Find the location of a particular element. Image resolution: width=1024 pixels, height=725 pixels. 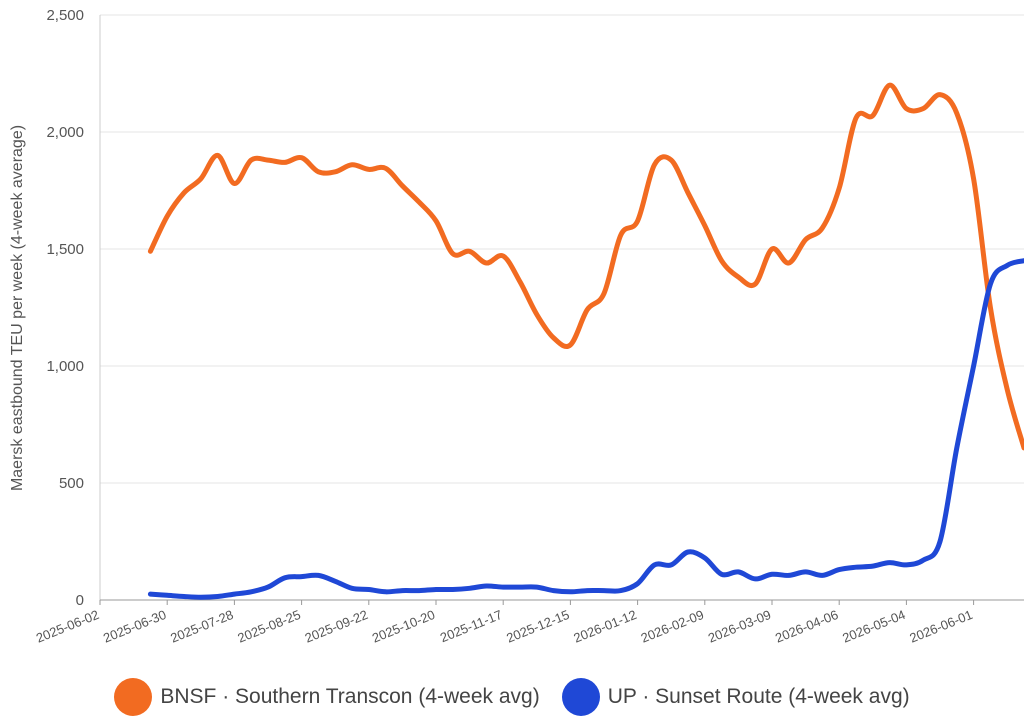

y-tick-label: 2,500 is located at coordinates (65, 15).